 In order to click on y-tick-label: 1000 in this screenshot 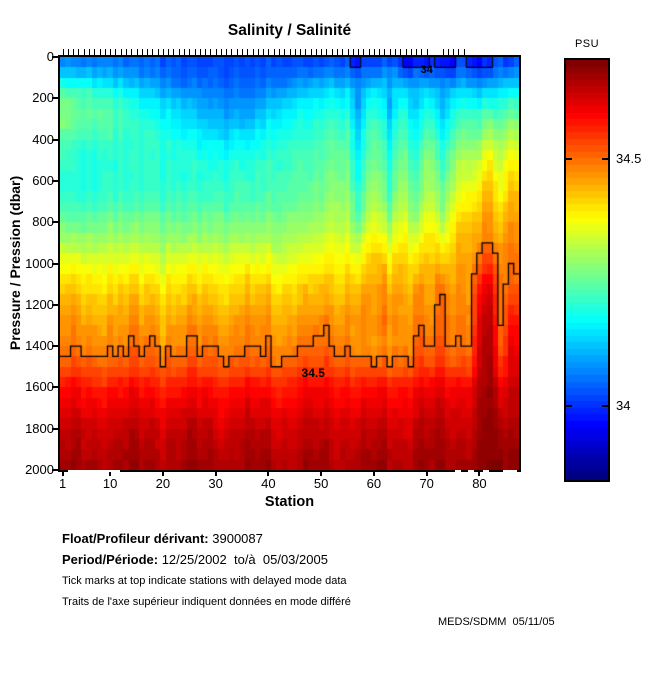, I will do `click(39, 263)`.